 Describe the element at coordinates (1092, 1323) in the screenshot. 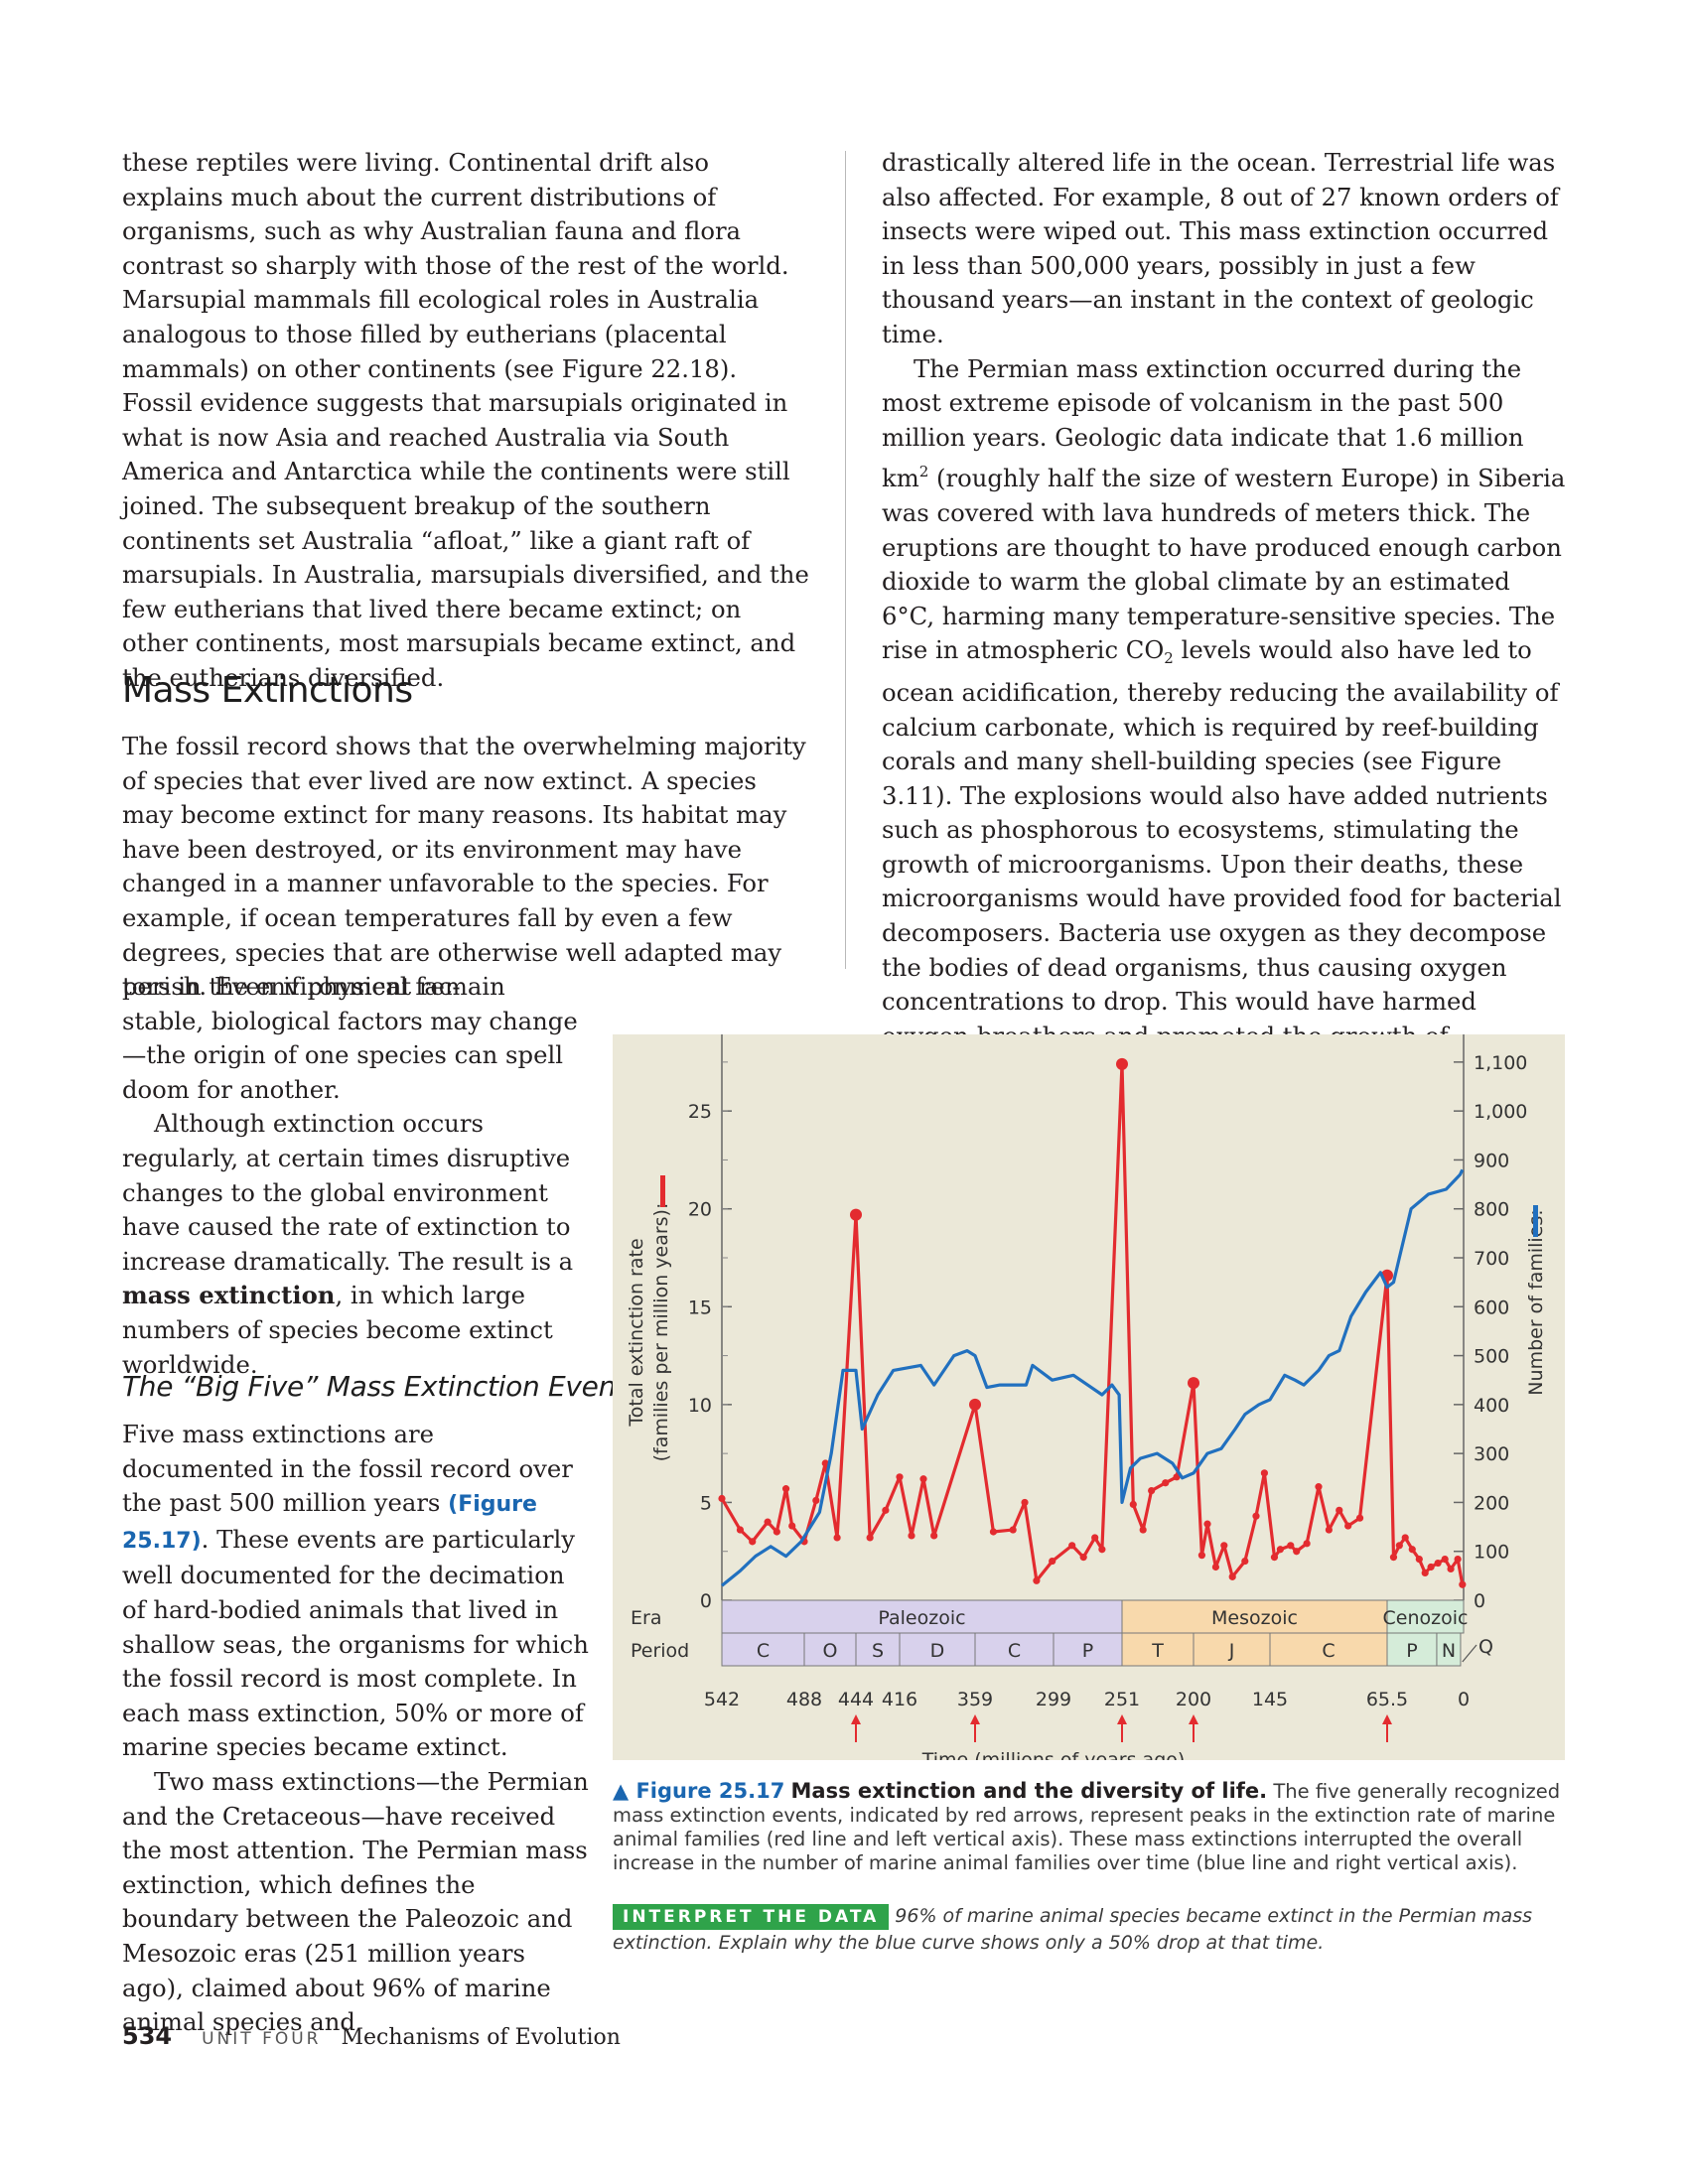

I see `extinction-rate-line` at that location.